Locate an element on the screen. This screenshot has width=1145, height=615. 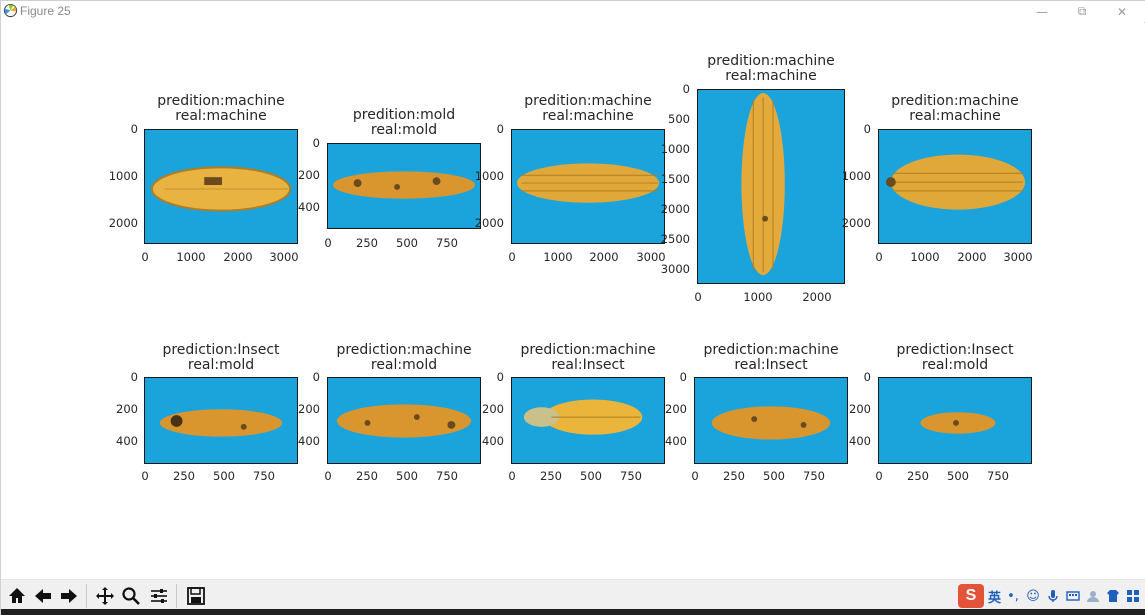
forward-arrow-icon is located at coordinates (69, 596).